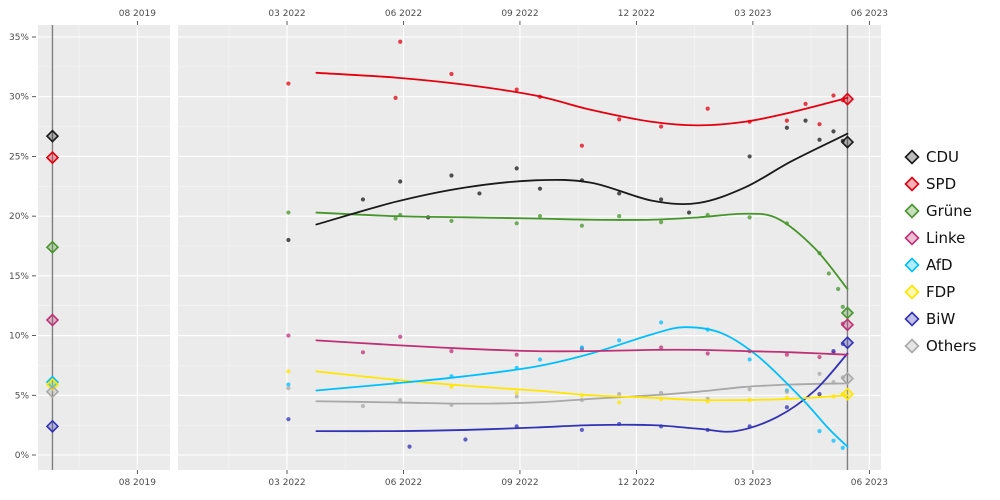 Image resolution: width=1000 pixels, height=500 pixels. What do you see at coordinates (941, 184) in the screenshot?
I see `legend-label-spd: SPD` at bounding box center [941, 184].